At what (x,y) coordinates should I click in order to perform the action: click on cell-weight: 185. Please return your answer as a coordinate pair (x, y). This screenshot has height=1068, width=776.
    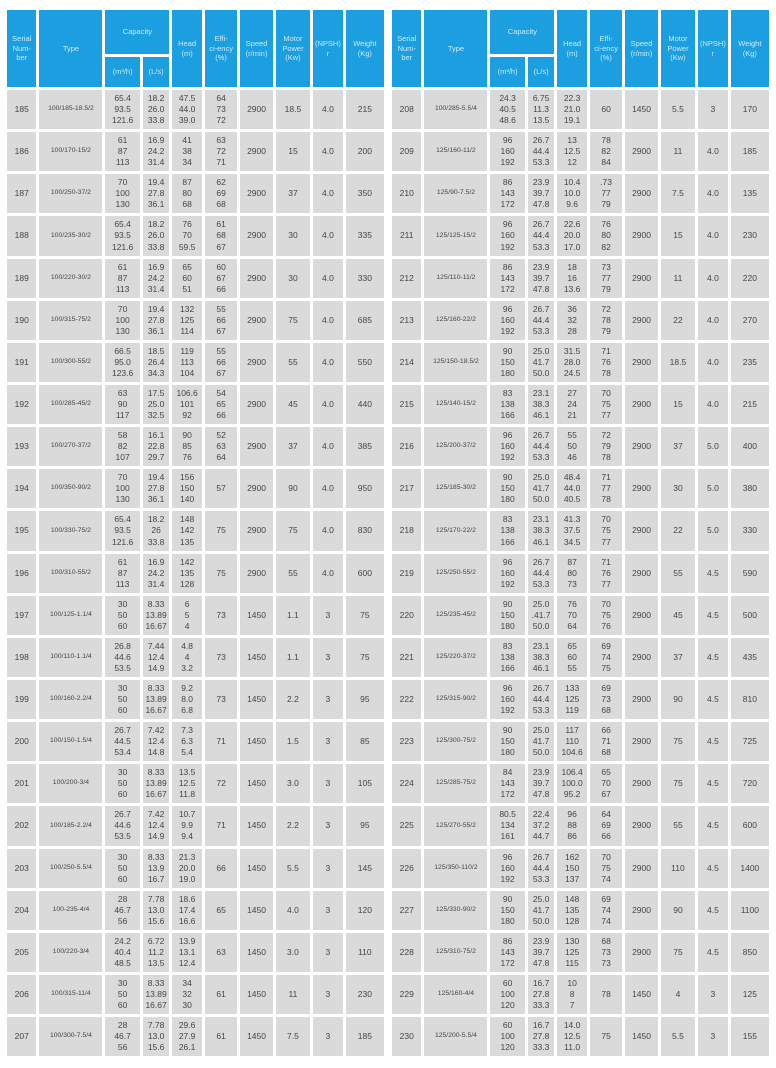
    Looking at the image, I should click on (749, 152).